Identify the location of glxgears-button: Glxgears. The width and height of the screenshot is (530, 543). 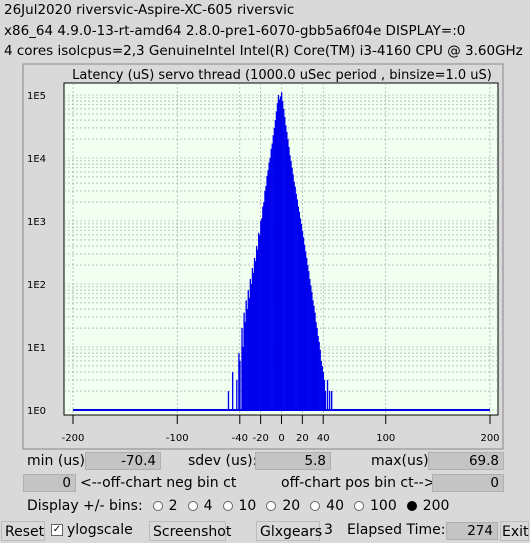
(289, 531).